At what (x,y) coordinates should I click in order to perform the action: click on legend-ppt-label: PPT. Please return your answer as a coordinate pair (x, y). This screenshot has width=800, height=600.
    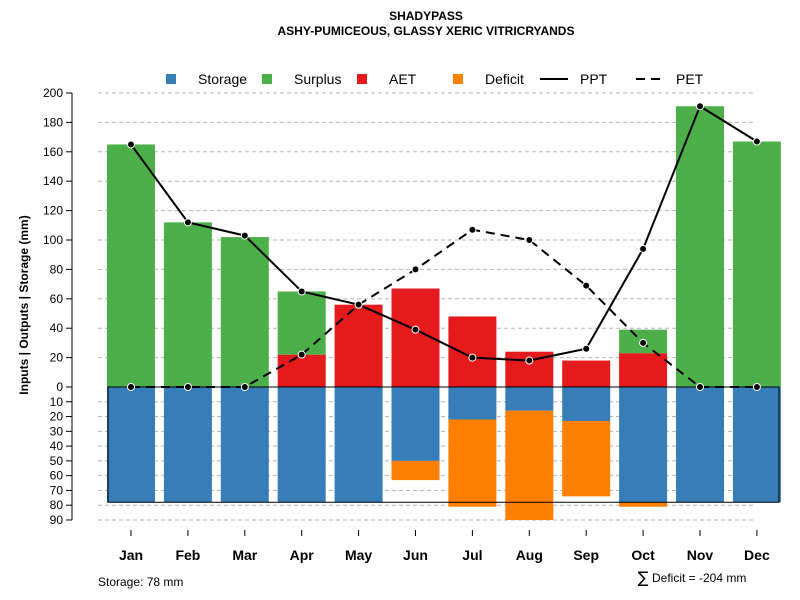
    Looking at the image, I should click on (594, 79).